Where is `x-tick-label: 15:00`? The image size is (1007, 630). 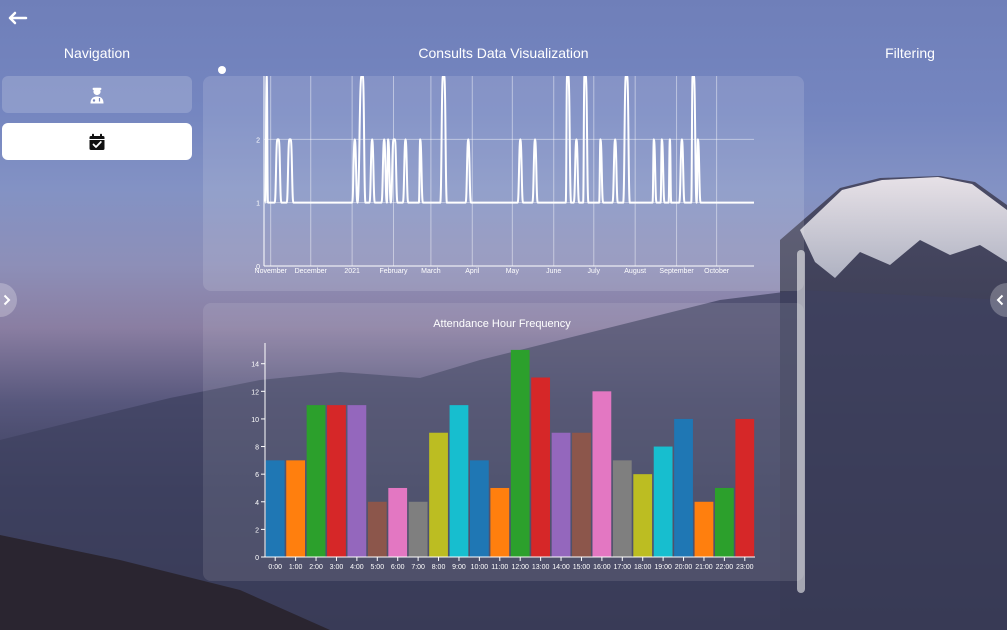
x-tick-label: 15:00 is located at coordinates (582, 567).